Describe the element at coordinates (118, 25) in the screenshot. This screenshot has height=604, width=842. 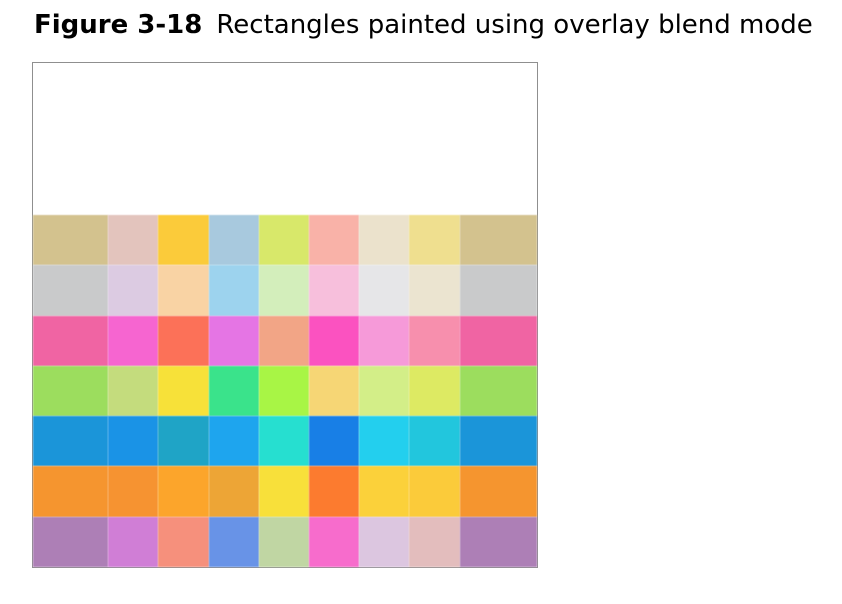
I see `figure-number: Figure 3-18` at that location.